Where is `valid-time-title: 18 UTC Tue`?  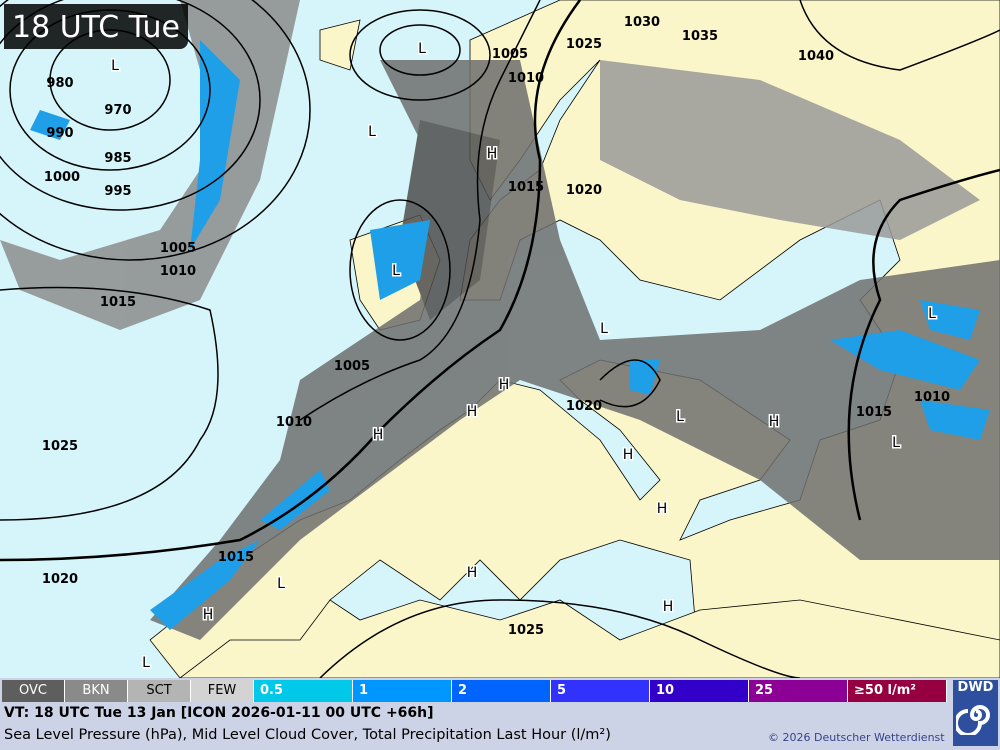 valid-time-title: 18 UTC Tue is located at coordinates (96, 26).